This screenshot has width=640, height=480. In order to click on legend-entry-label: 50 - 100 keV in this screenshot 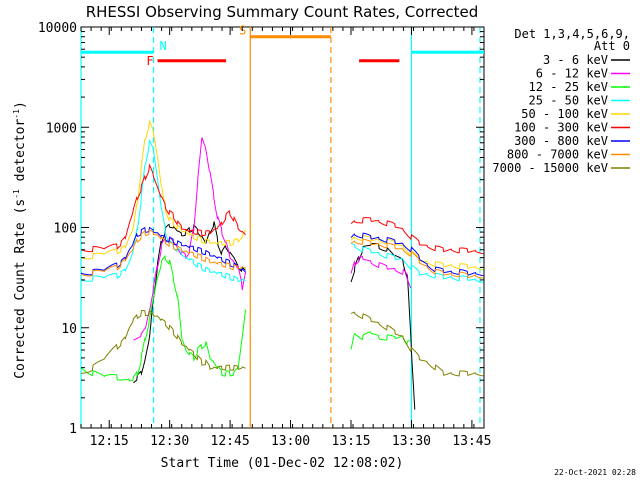, I will do `click(564, 114)`.